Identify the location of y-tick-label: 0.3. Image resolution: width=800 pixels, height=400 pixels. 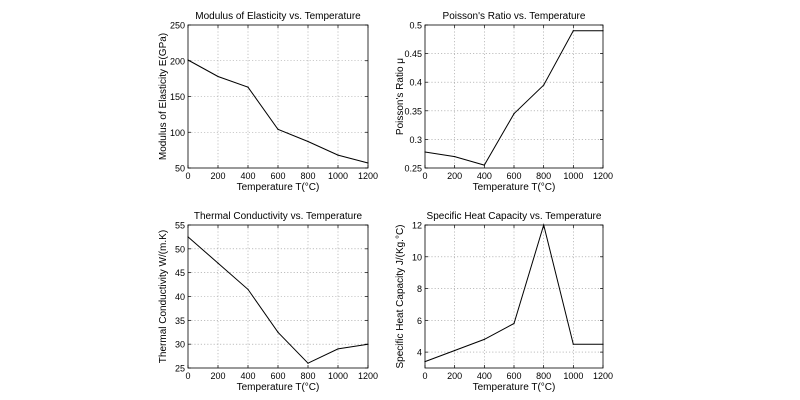
(415, 140).